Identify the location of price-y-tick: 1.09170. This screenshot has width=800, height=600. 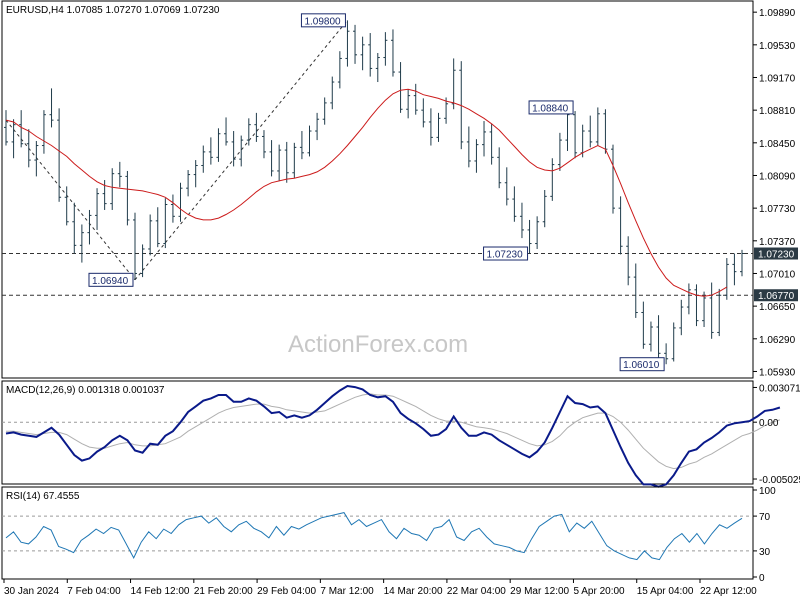
(774, 78).